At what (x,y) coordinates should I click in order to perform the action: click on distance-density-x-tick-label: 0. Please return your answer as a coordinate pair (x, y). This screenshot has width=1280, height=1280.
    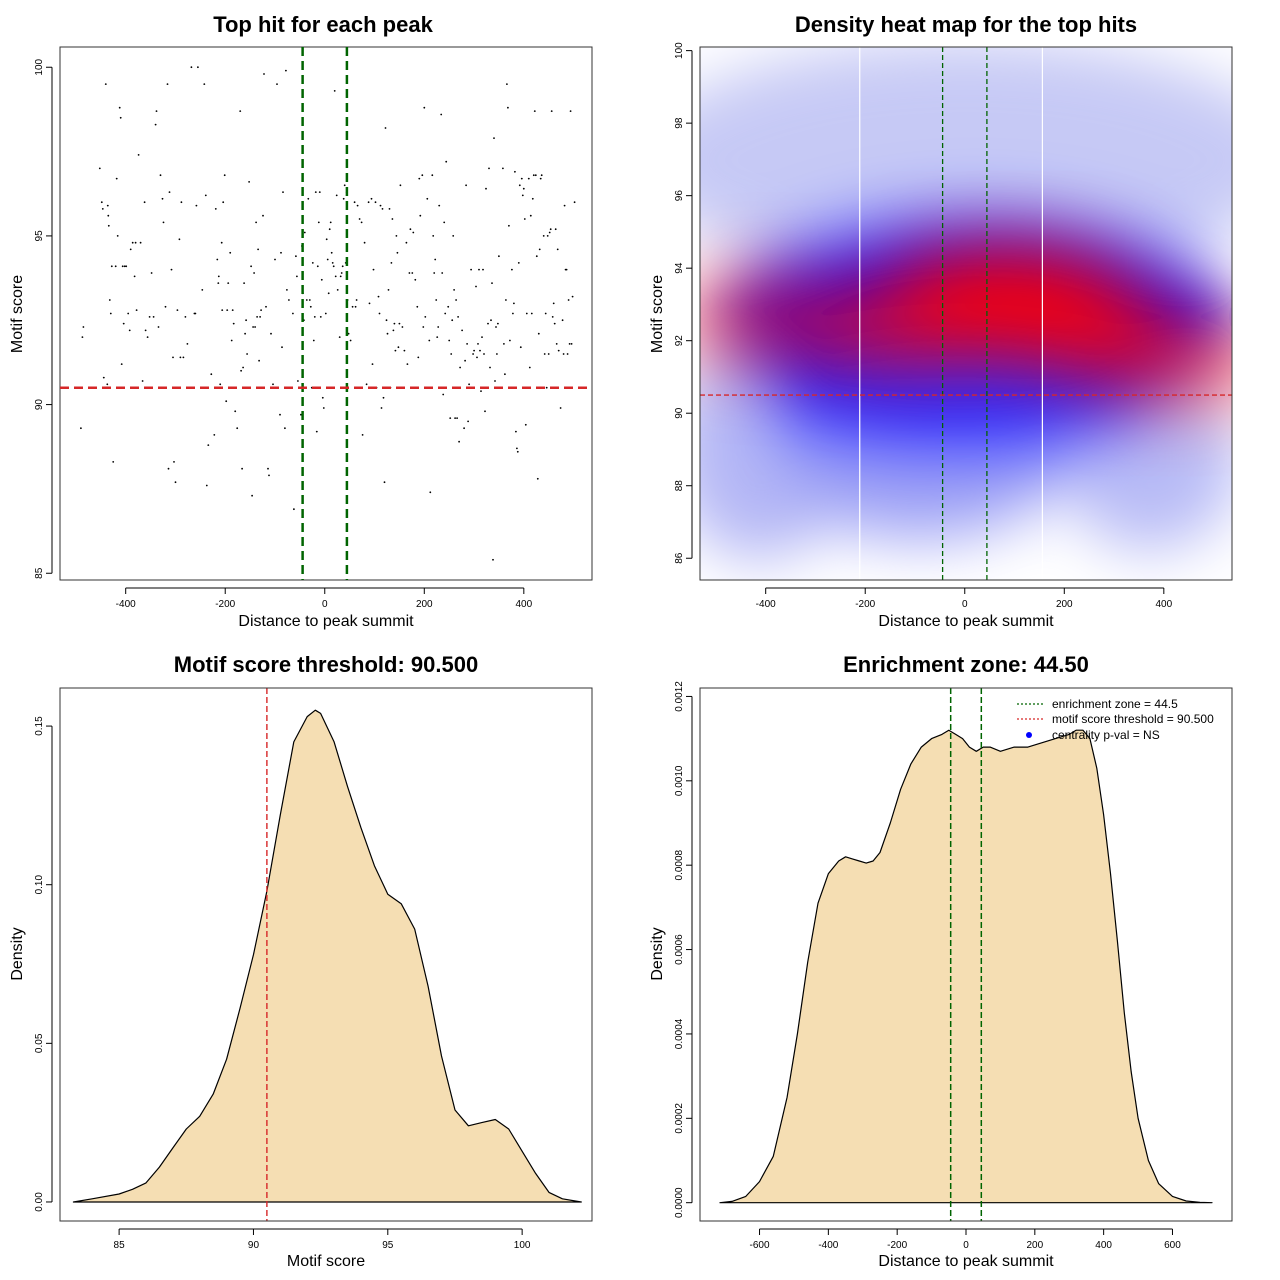
    Looking at the image, I should click on (966, 1245).